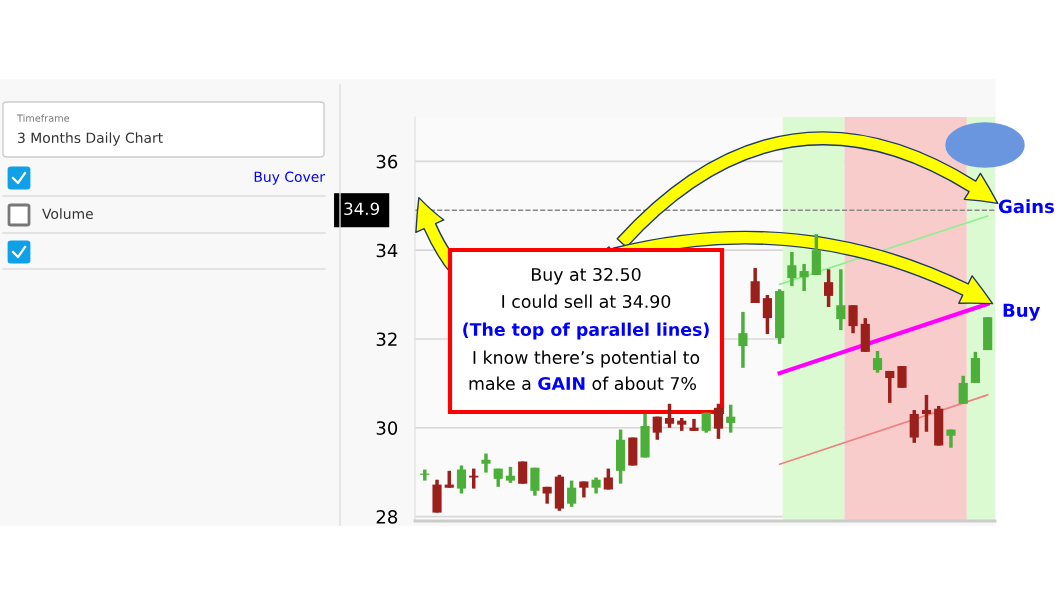 Image resolution: width=1061 pixels, height=598 pixels. What do you see at coordinates (289, 178) in the screenshot?
I see `text: Buy Cover` at bounding box center [289, 178].